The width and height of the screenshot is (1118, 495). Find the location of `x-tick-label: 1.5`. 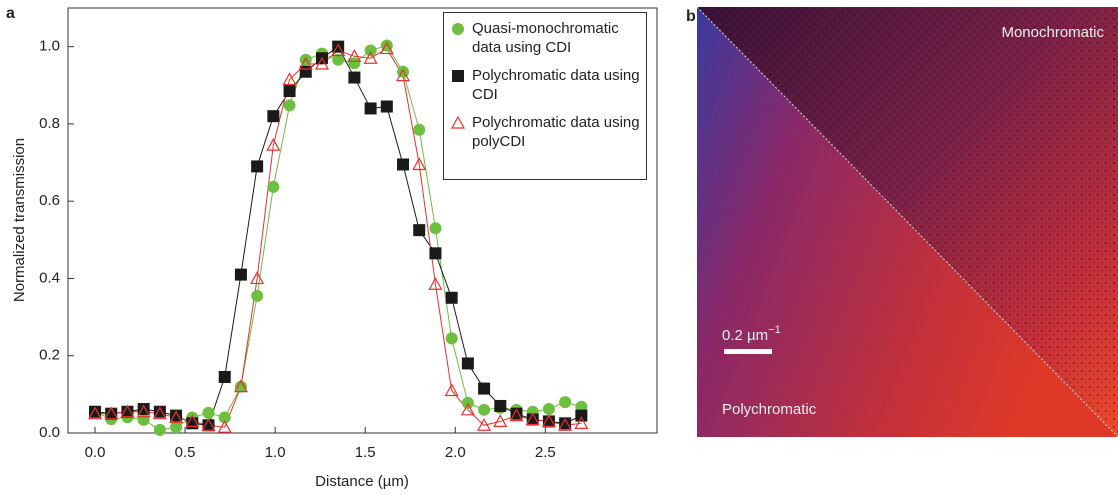

x-tick-label: 1.5 is located at coordinates (365, 452).